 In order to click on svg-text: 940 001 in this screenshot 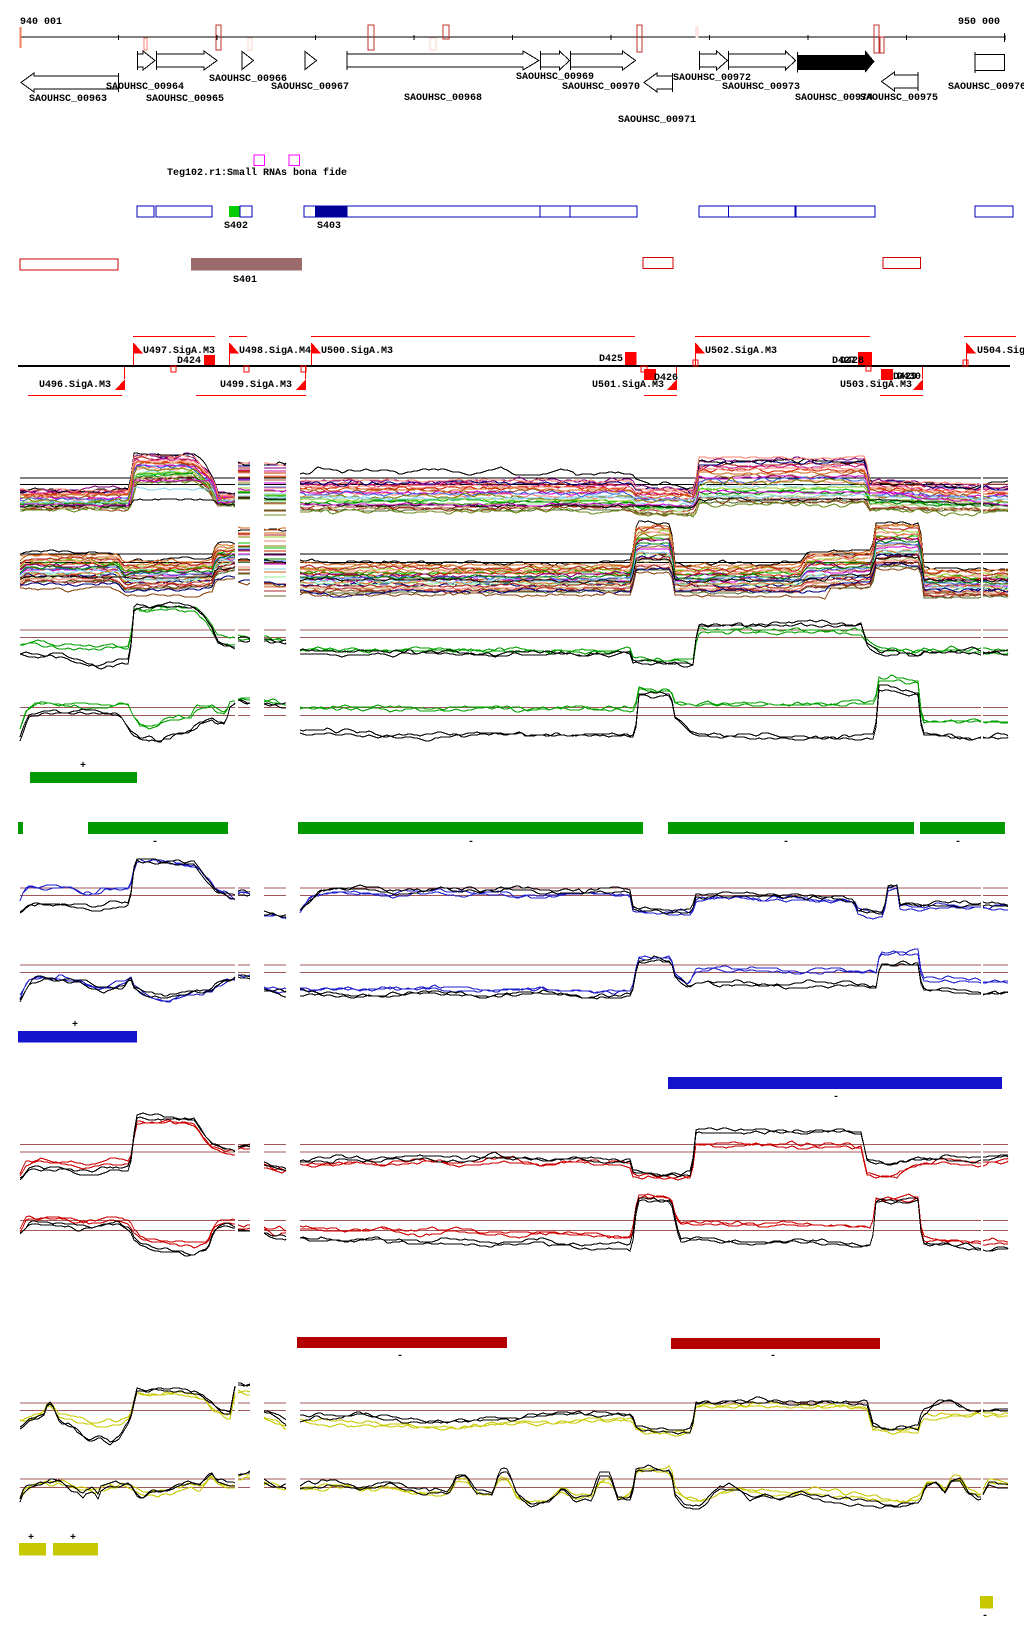, I will do `click(41, 22)`.